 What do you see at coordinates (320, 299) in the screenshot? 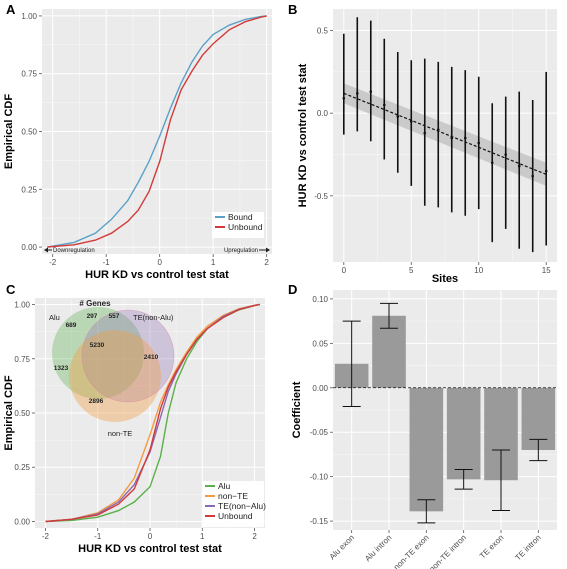
I see `y-tick-label: 0.10` at bounding box center [320, 299].